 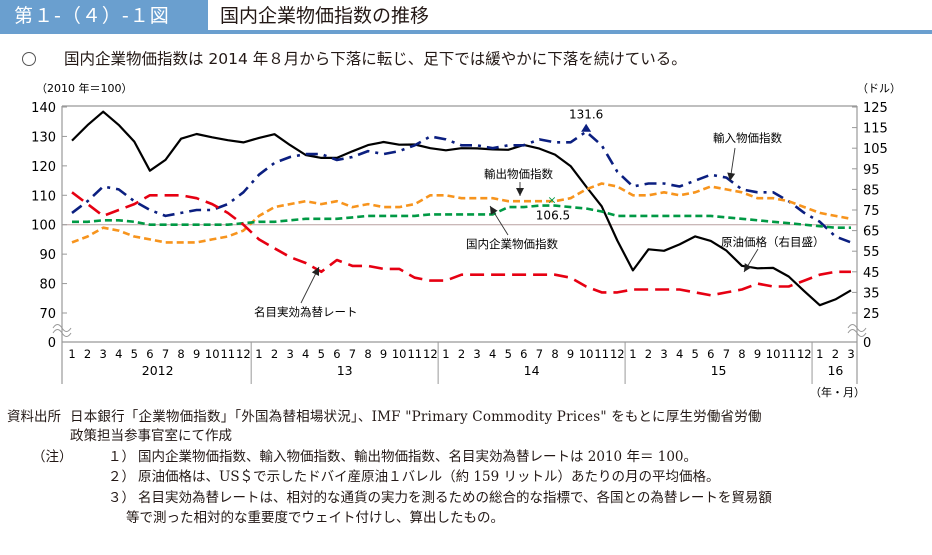 I want to click on note-label: （注）, so click(x=52, y=457).